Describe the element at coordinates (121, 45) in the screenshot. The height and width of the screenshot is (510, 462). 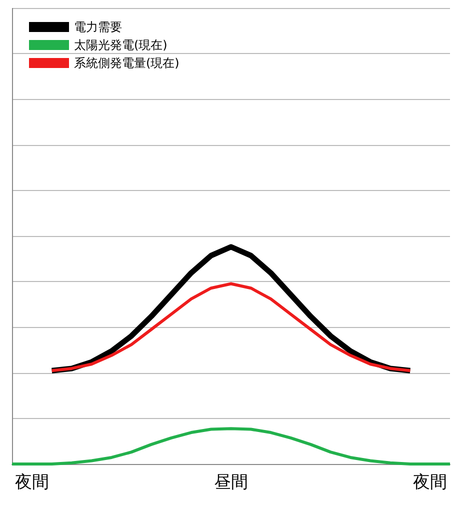
I see `legend-label: 太陽光発電(現在)` at that location.